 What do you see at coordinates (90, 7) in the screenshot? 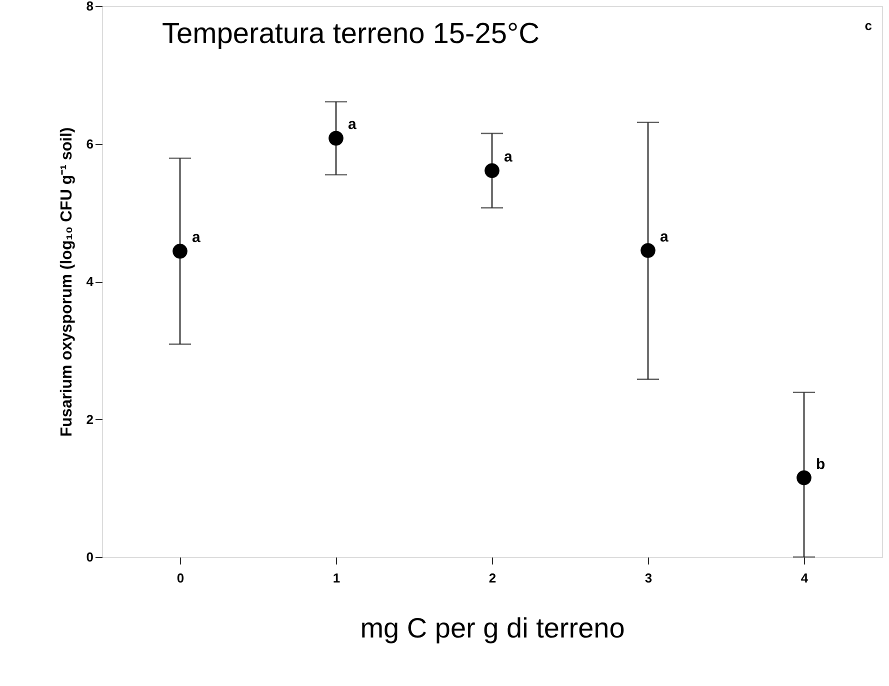
I see `y-tick-label: 8` at bounding box center [90, 7].